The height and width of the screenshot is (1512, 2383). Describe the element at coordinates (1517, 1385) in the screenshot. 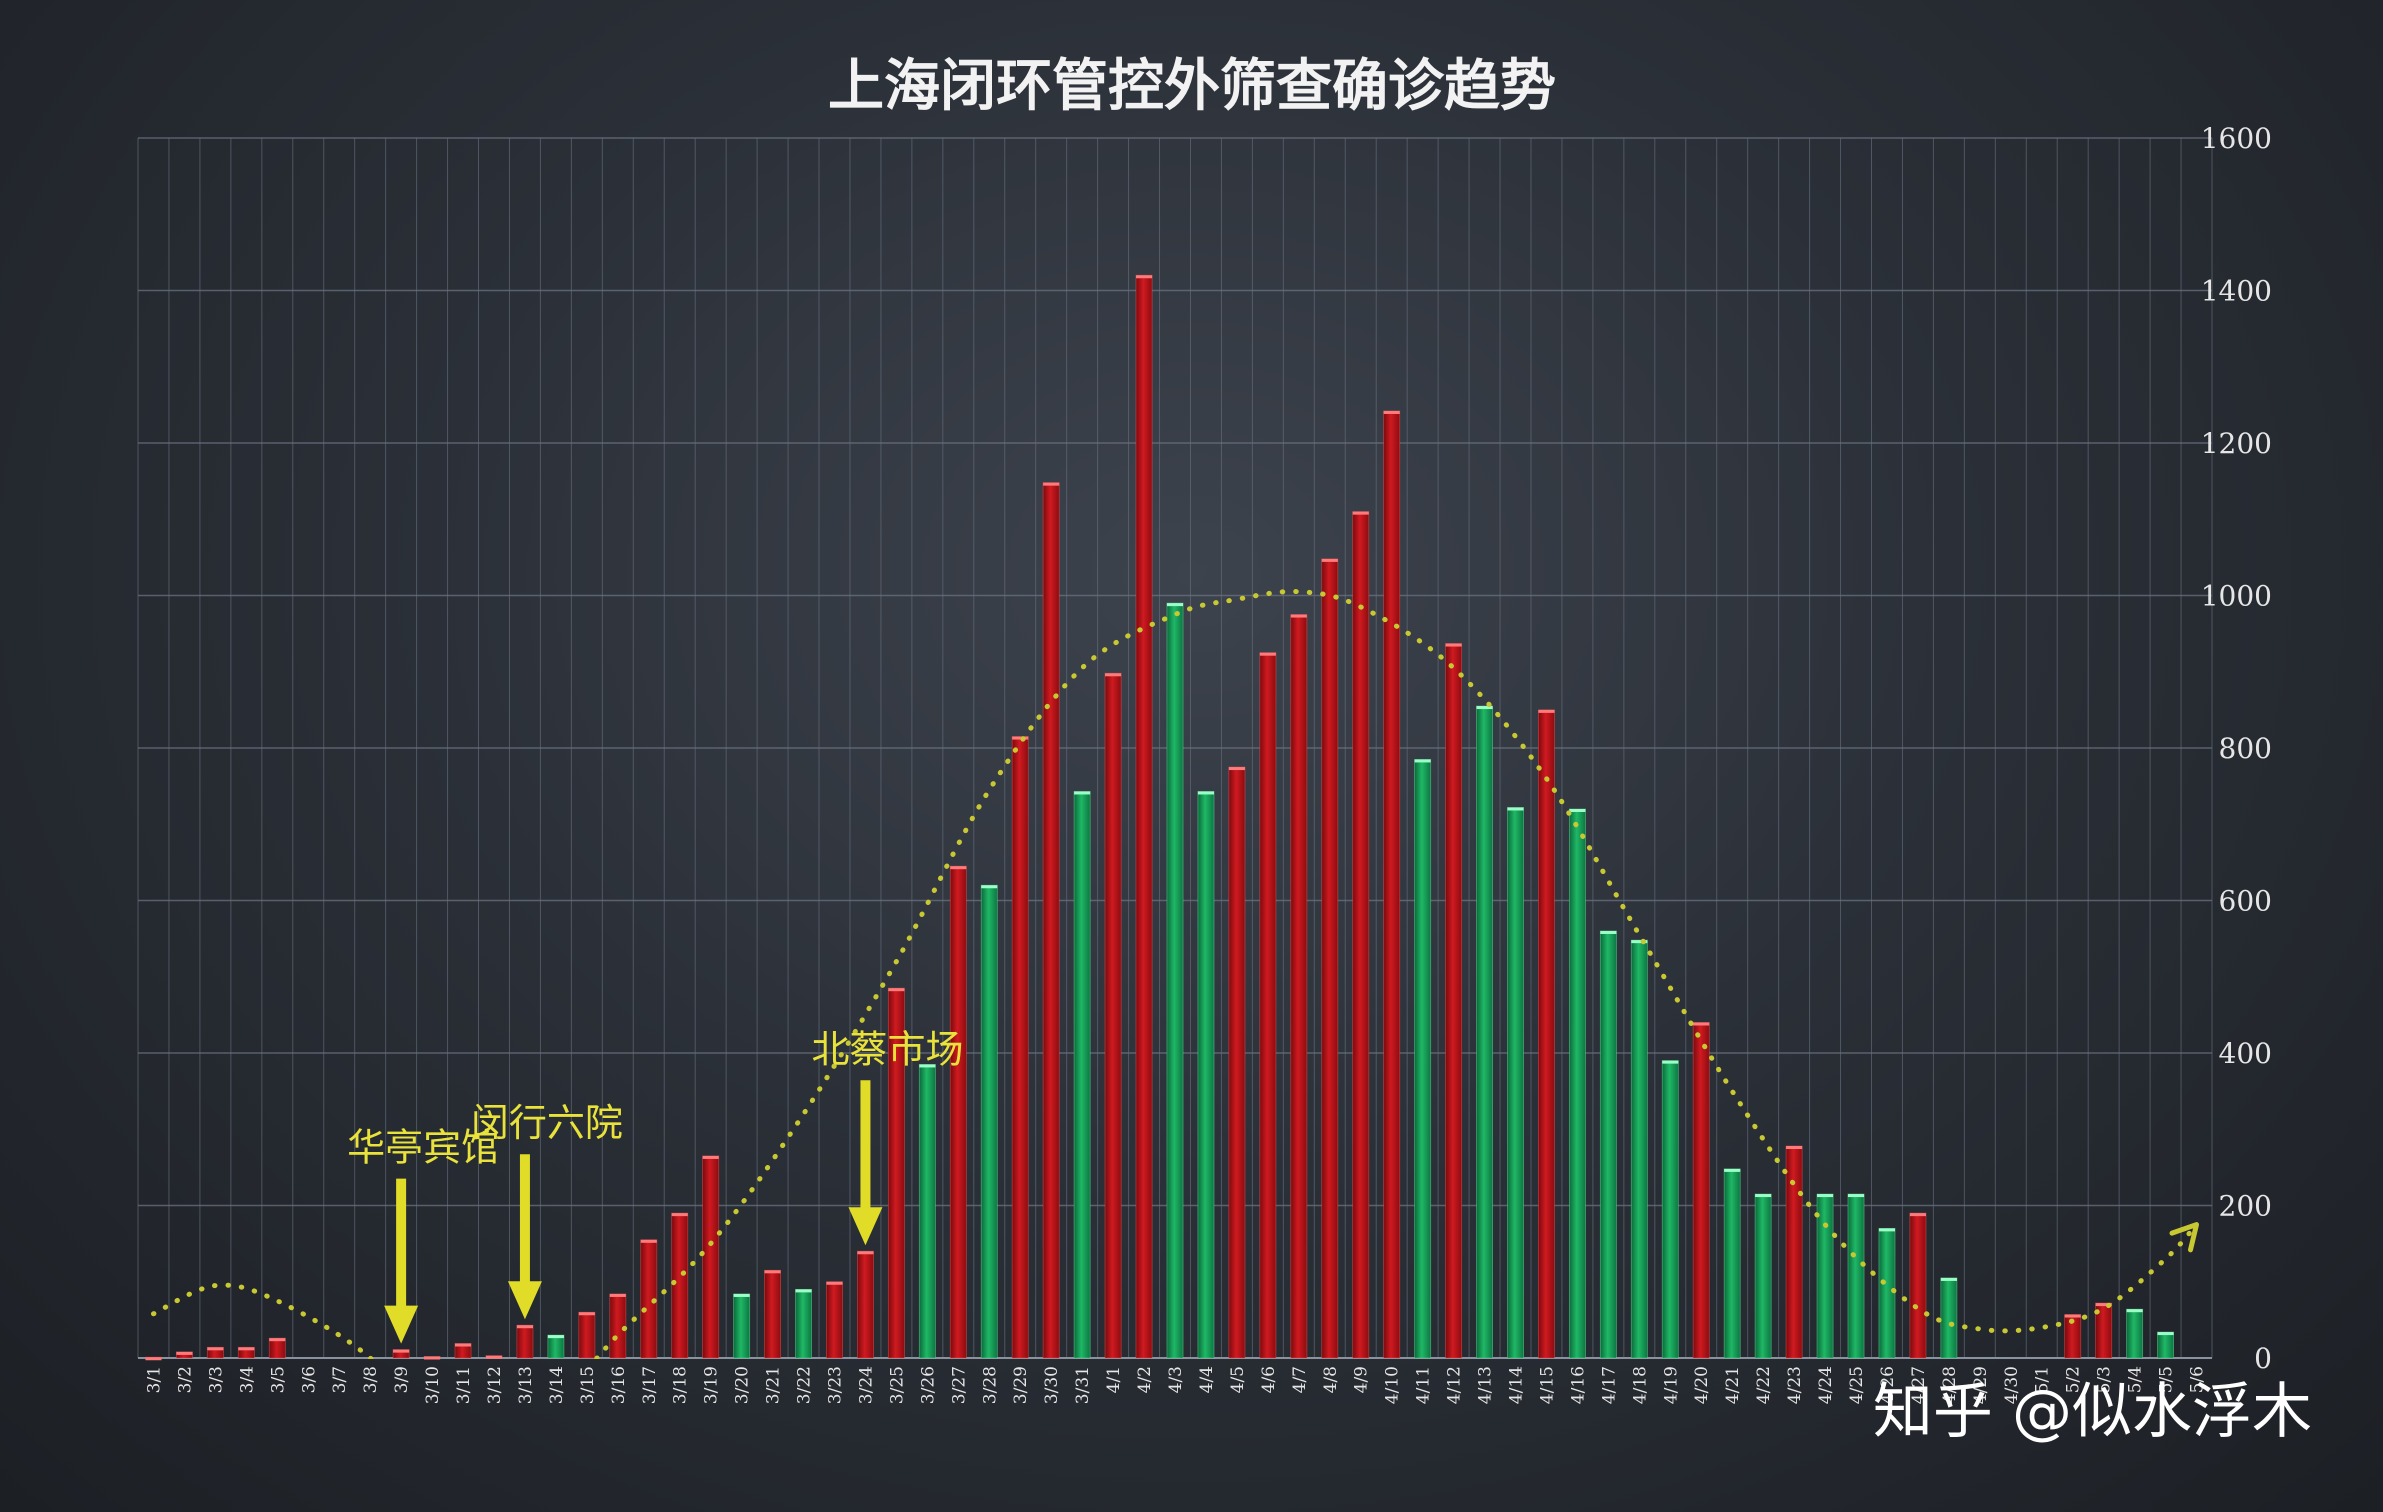

I see `x-tick-label: 4/14` at that location.